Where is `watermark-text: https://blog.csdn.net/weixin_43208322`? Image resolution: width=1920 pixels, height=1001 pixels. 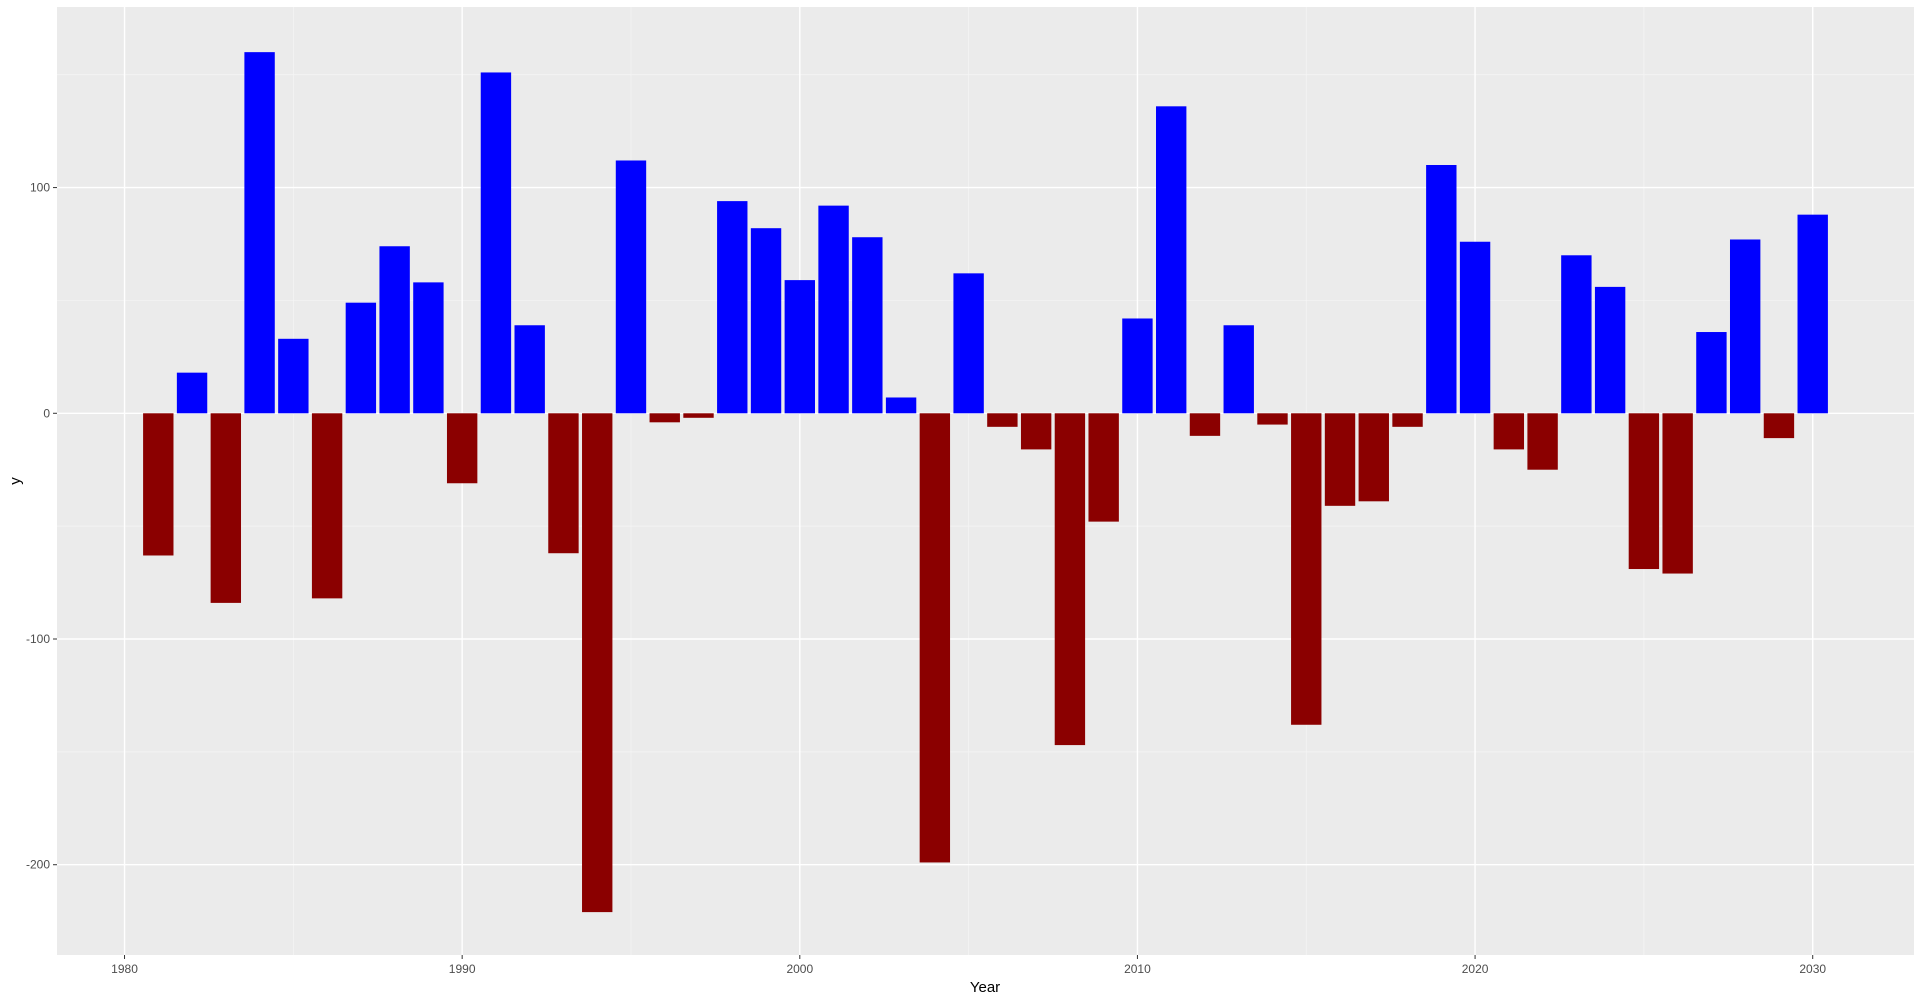 watermark-text: https://blog.csdn.net/weixin_43208322 is located at coordinates (1784, 990).